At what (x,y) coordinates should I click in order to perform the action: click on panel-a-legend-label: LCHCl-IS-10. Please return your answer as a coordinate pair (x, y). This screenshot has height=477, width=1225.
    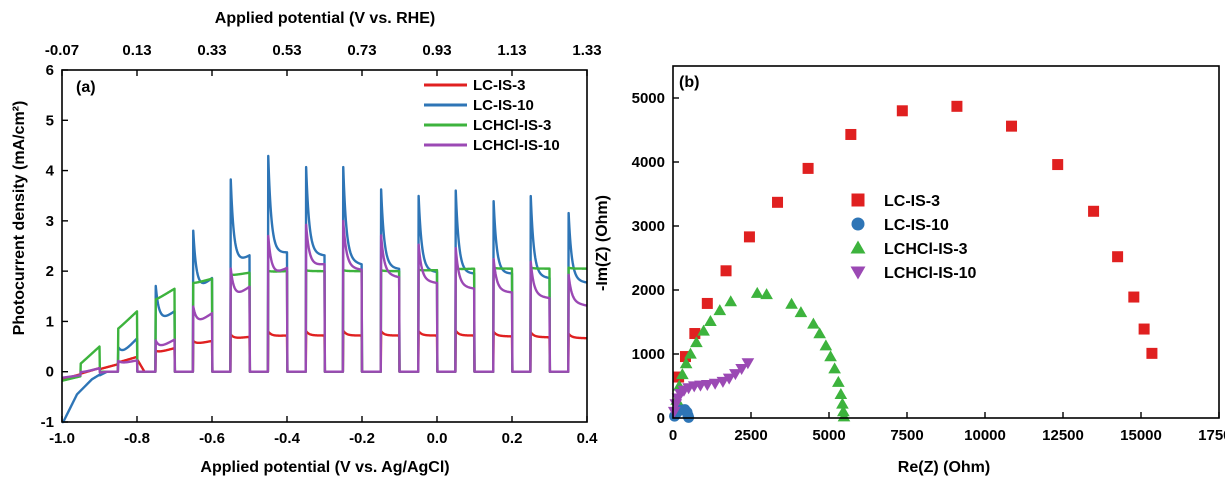
    Looking at the image, I should click on (516, 145).